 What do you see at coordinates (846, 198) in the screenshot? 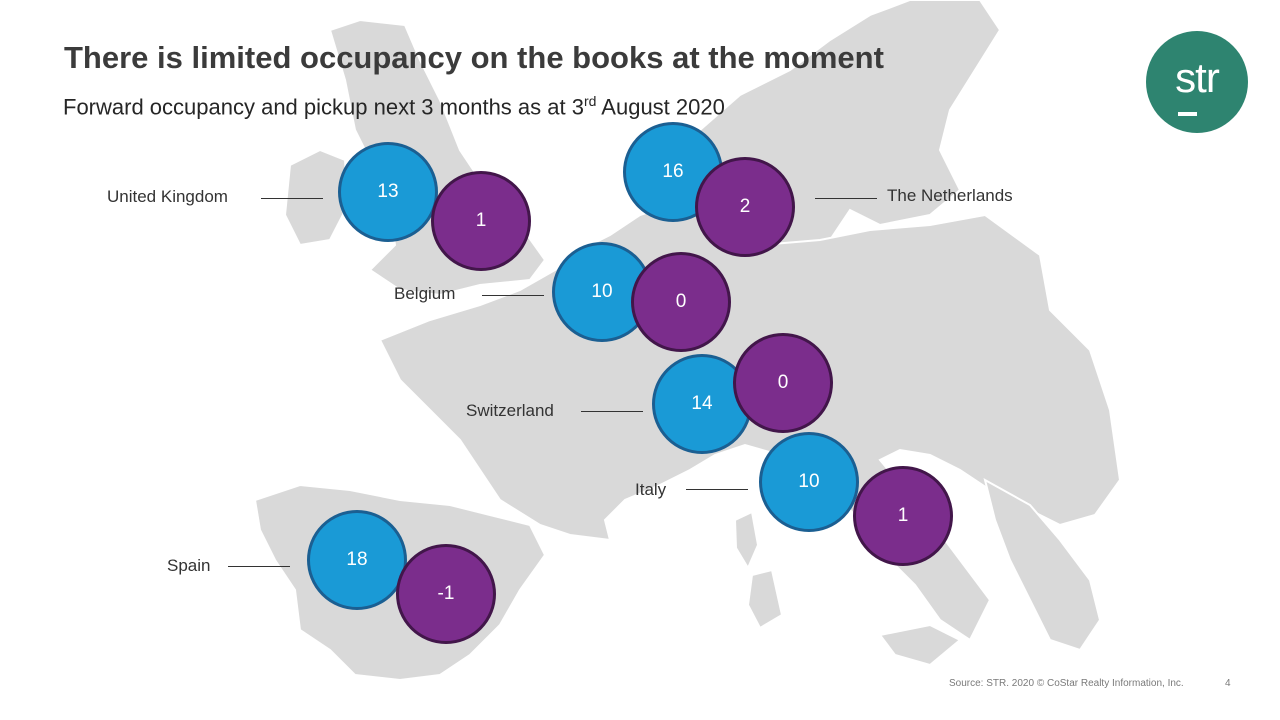
I see `leader-line-netherlands` at bounding box center [846, 198].